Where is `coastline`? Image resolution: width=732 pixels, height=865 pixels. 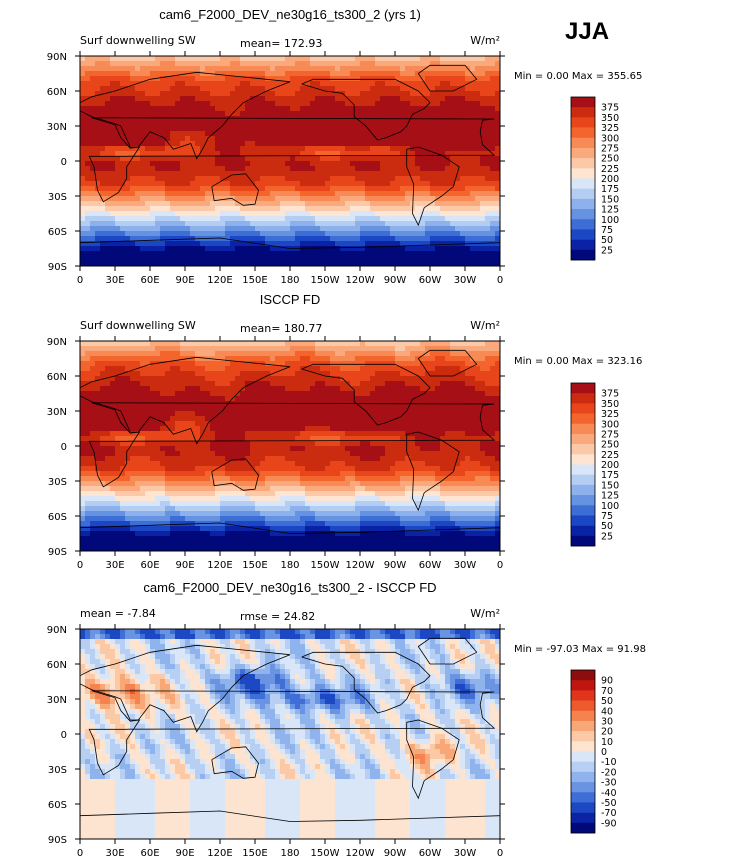
coastline is located at coordinates (185, 115).